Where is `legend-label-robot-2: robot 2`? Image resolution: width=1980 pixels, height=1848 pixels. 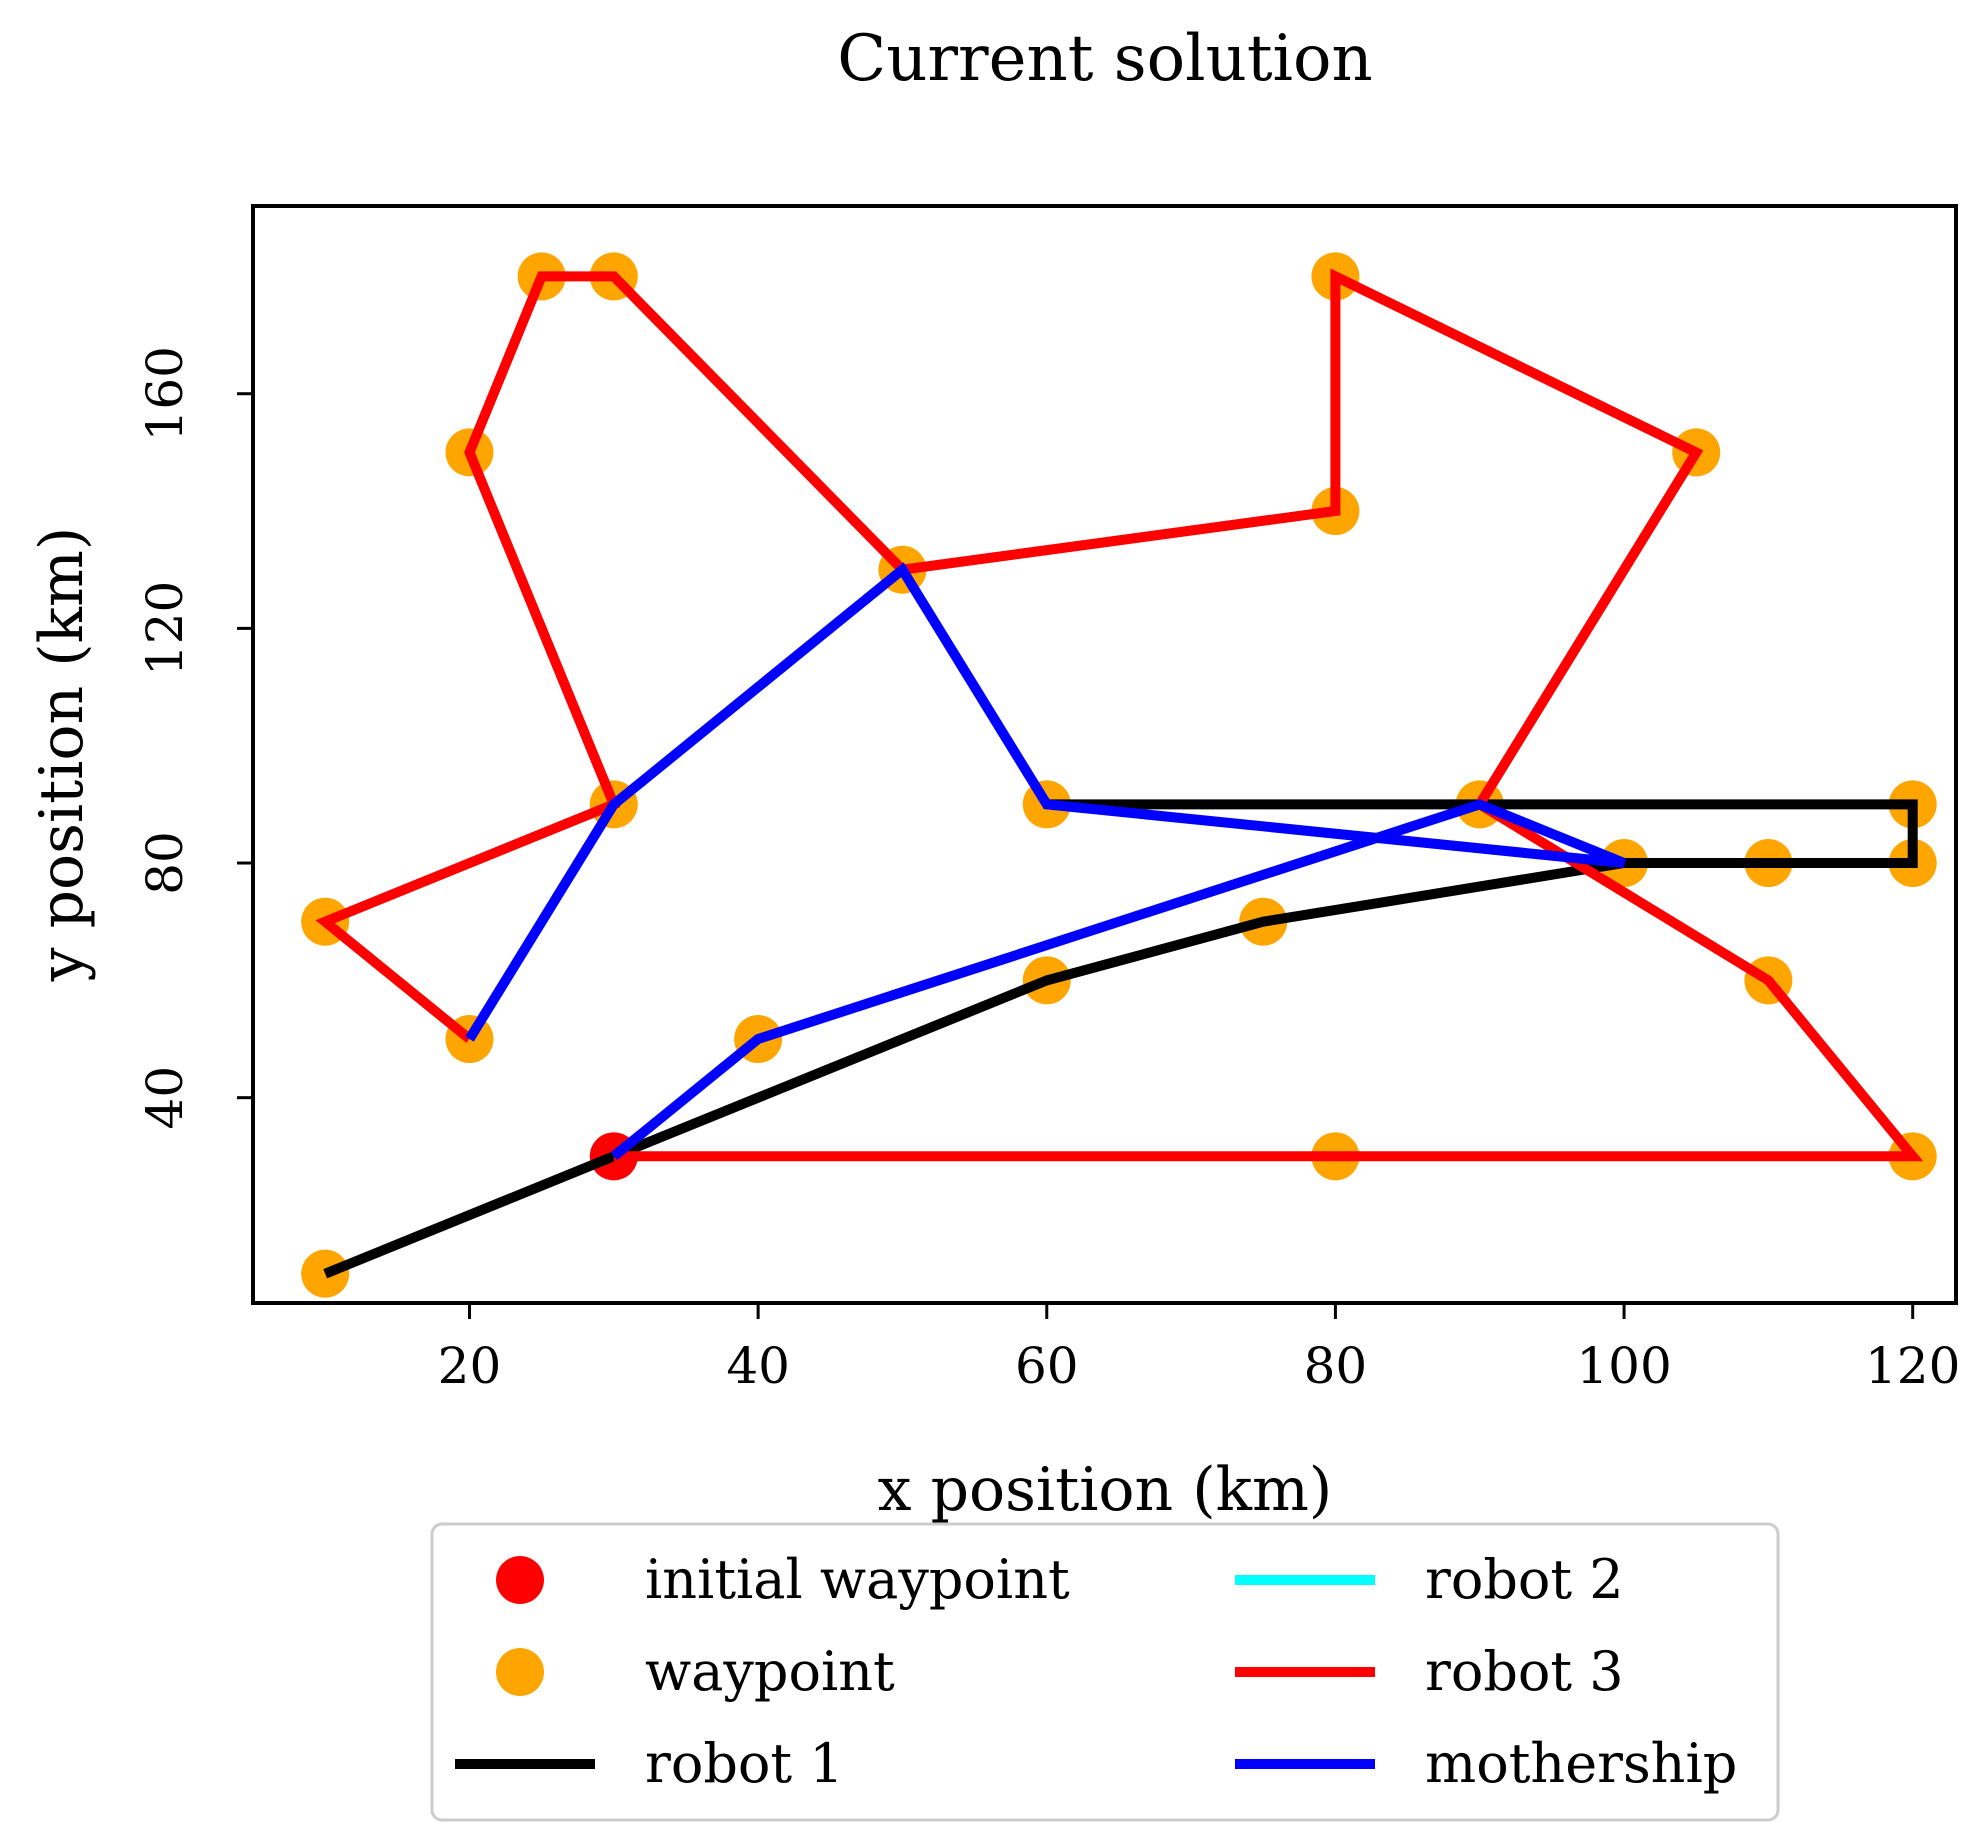
legend-label-robot-2: robot 2 is located at coordinates (1524, 1579).